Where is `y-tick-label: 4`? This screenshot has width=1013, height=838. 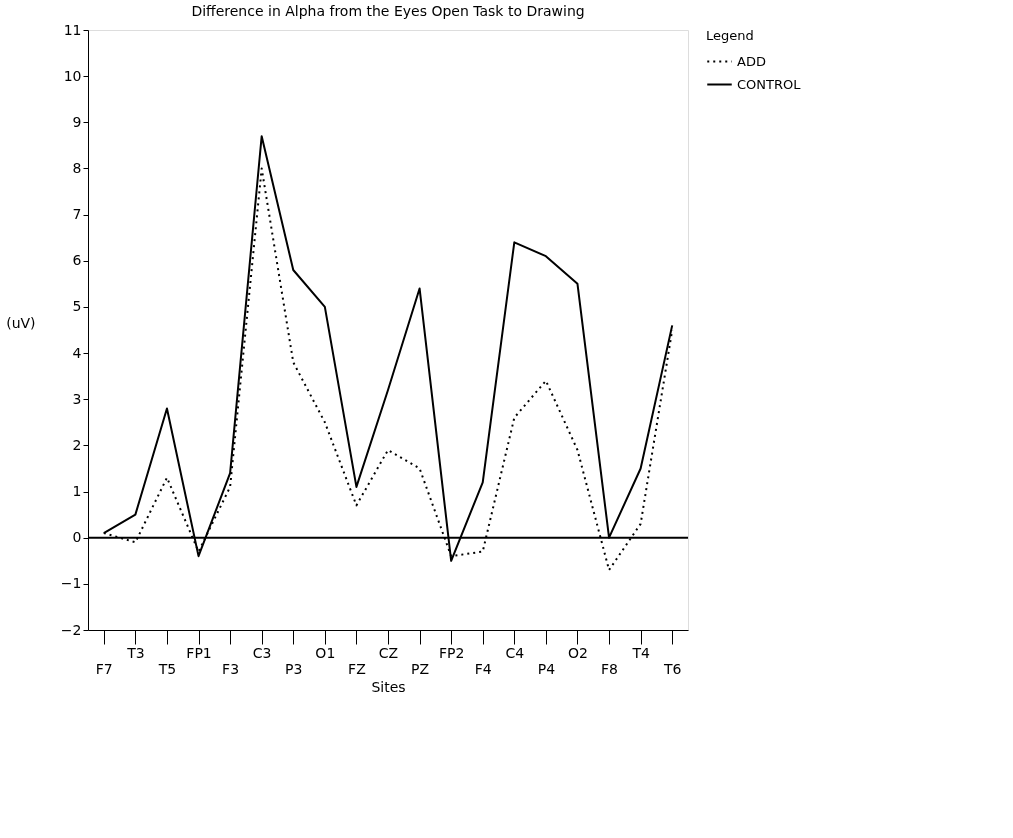 y-tick-label: 4 is located at coordinates (77, 352).